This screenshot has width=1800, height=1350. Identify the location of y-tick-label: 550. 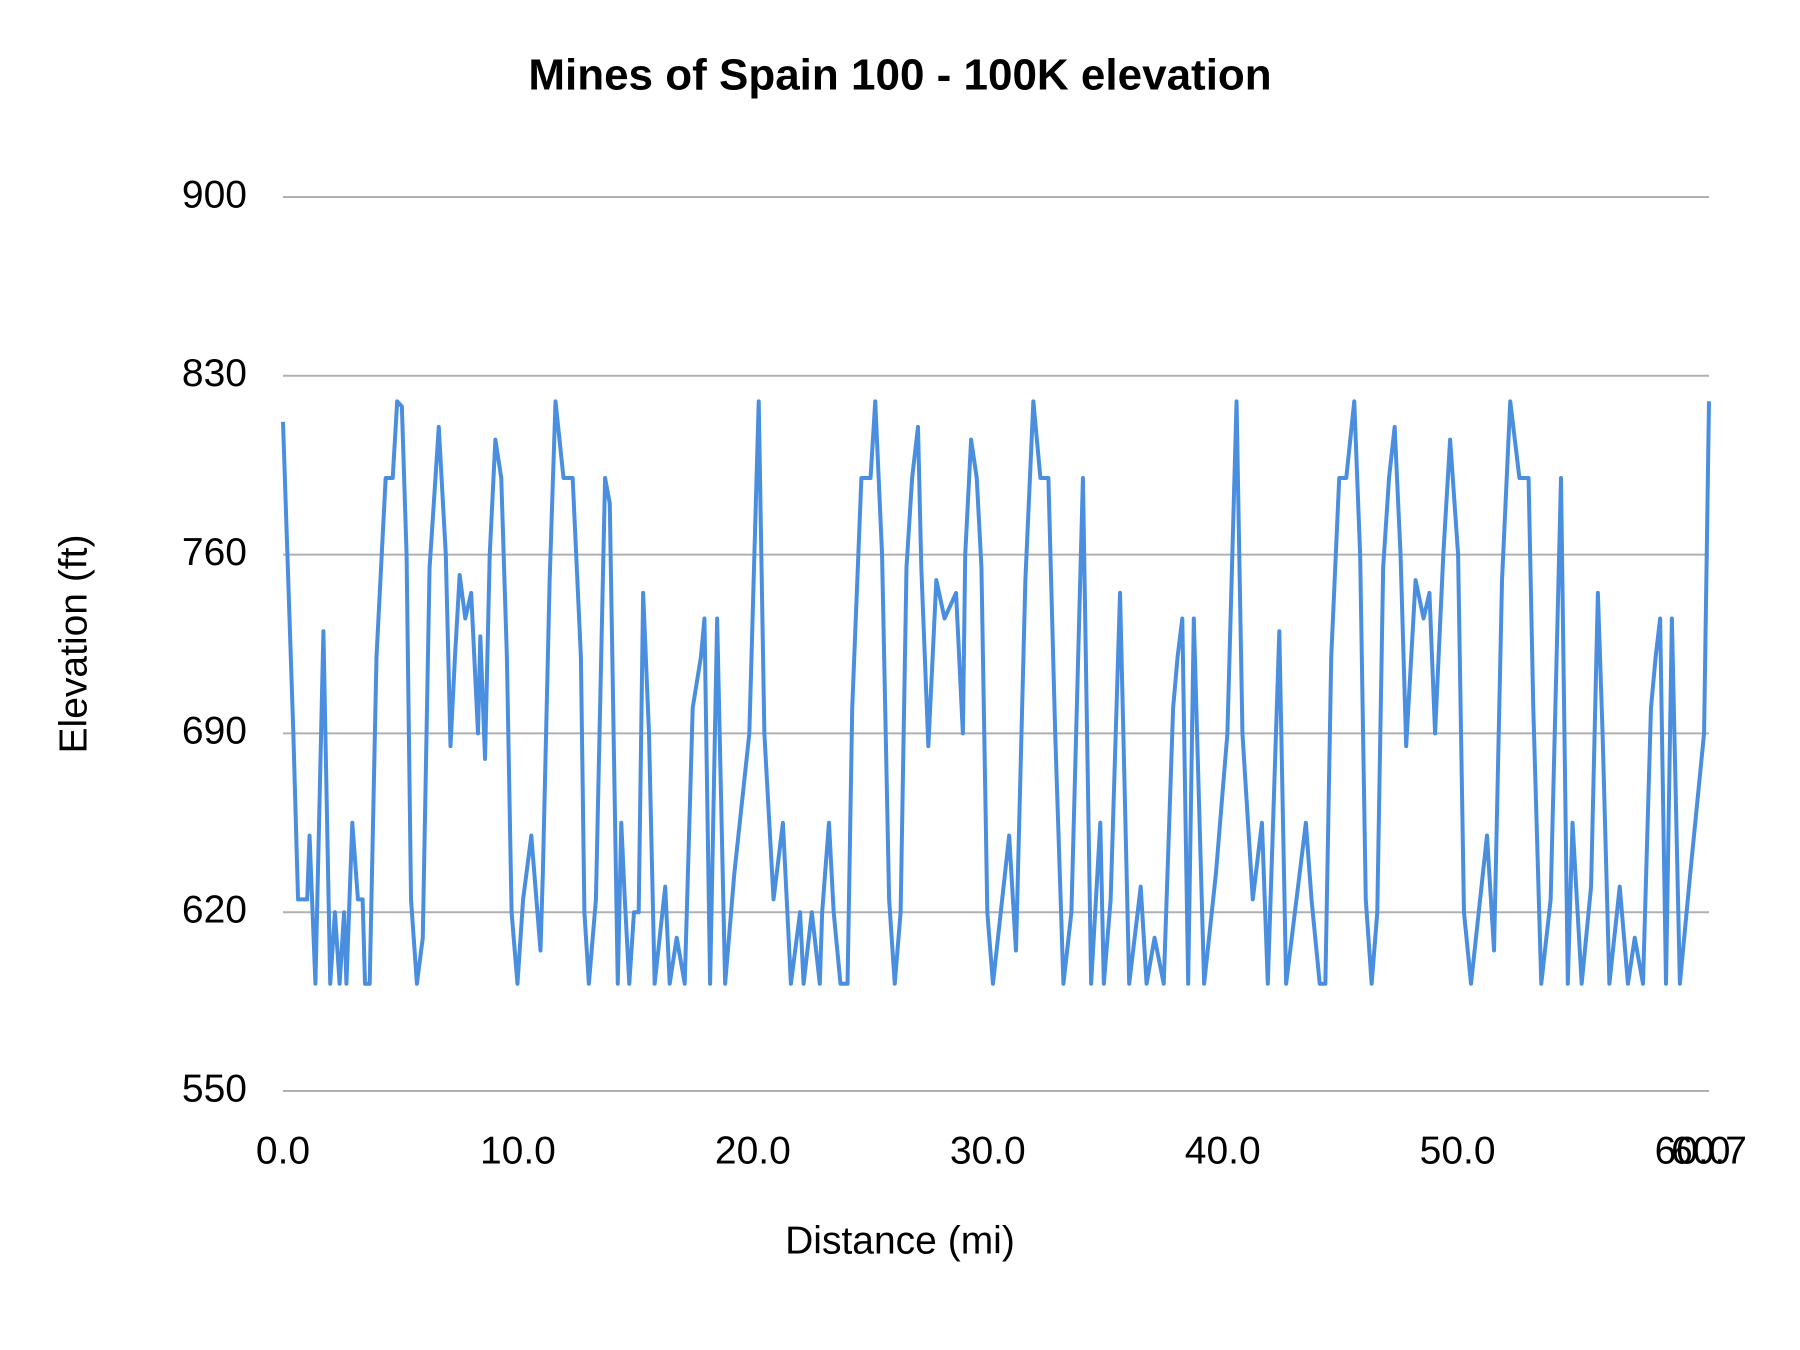
(214, 1088).